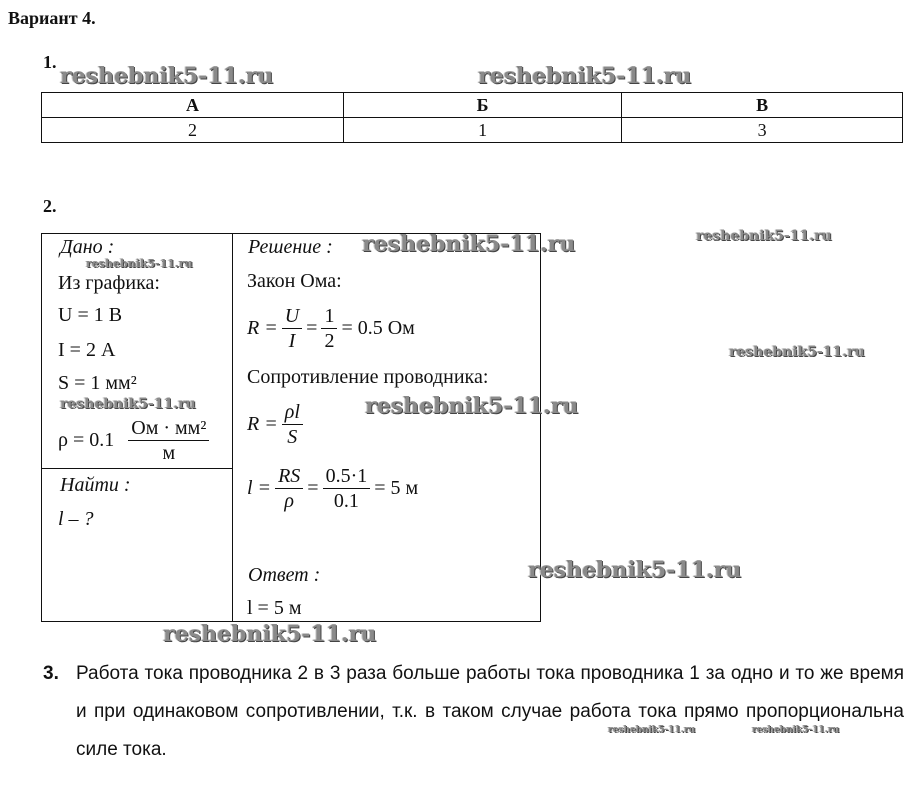 This screenshot has width=916, height=803. Describe the element at coordinates (378, 328) in the screenshot. I see `eq-result: = 0.5 Ом` at that location.